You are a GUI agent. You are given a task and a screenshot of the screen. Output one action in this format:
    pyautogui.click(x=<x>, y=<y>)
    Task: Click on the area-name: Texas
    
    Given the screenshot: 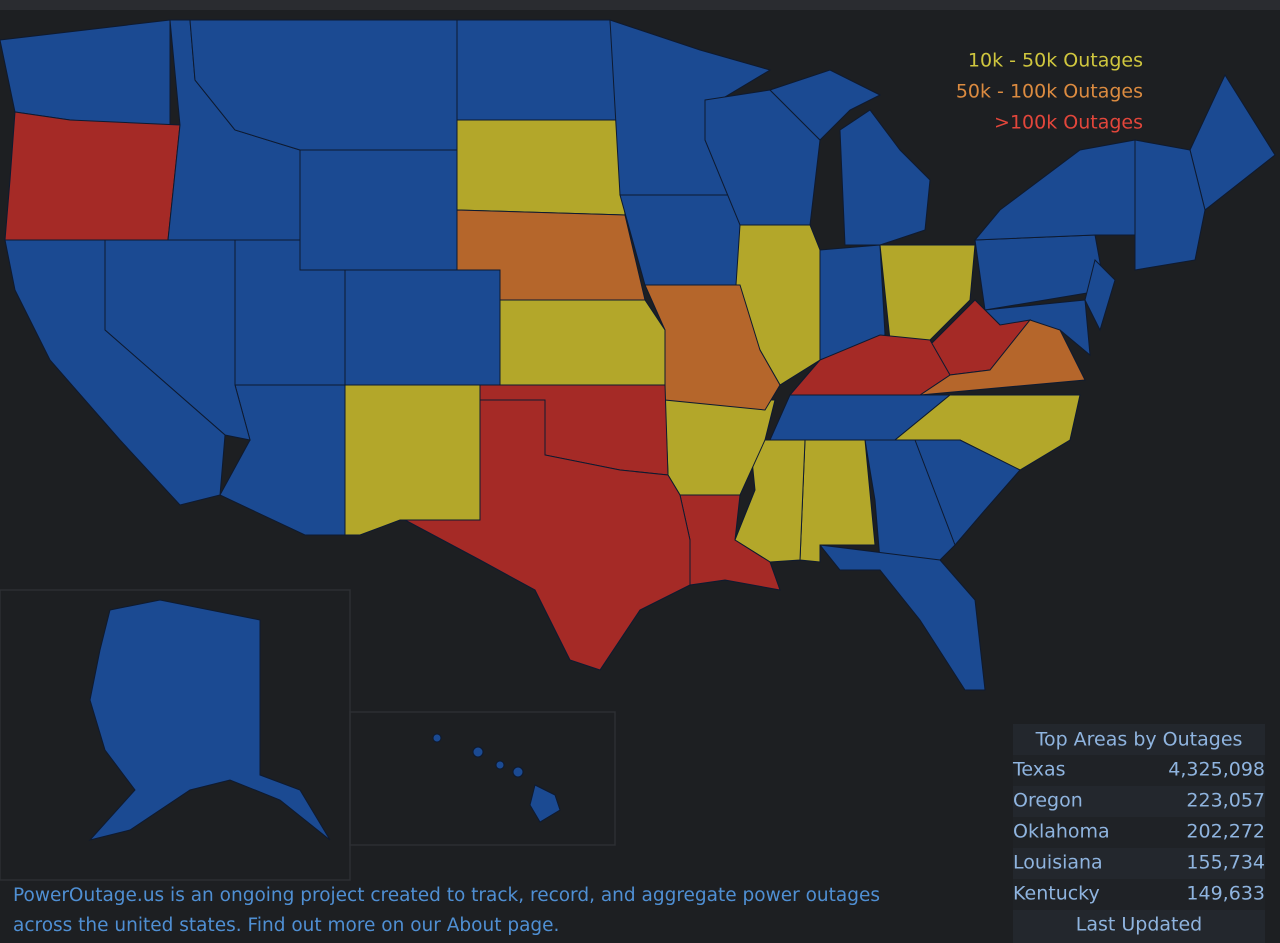 What is the action you would take?
    pyautogui.click(x=1039, y=770)
    